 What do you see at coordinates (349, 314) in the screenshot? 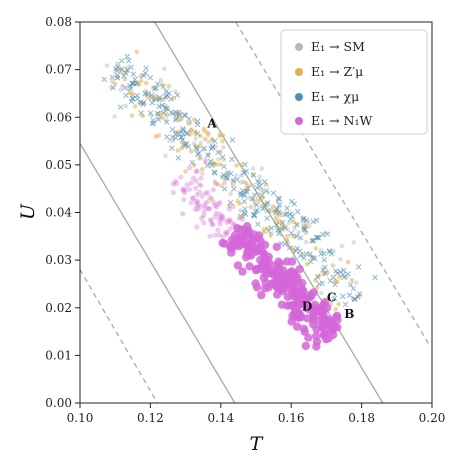
I see `point-label-b: B` at bounding box center [349, 314].